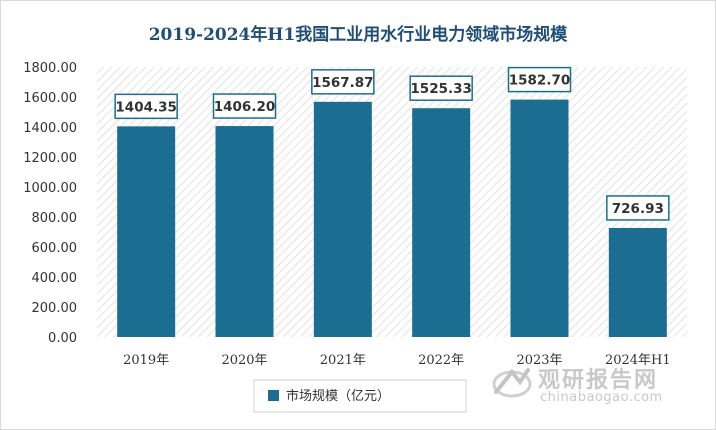 Image resolution: width=716 pixels, height=430 pixels. Describe the element at coordinates (273, 395) in the screenshot. I see `legend-swatch` at that location.